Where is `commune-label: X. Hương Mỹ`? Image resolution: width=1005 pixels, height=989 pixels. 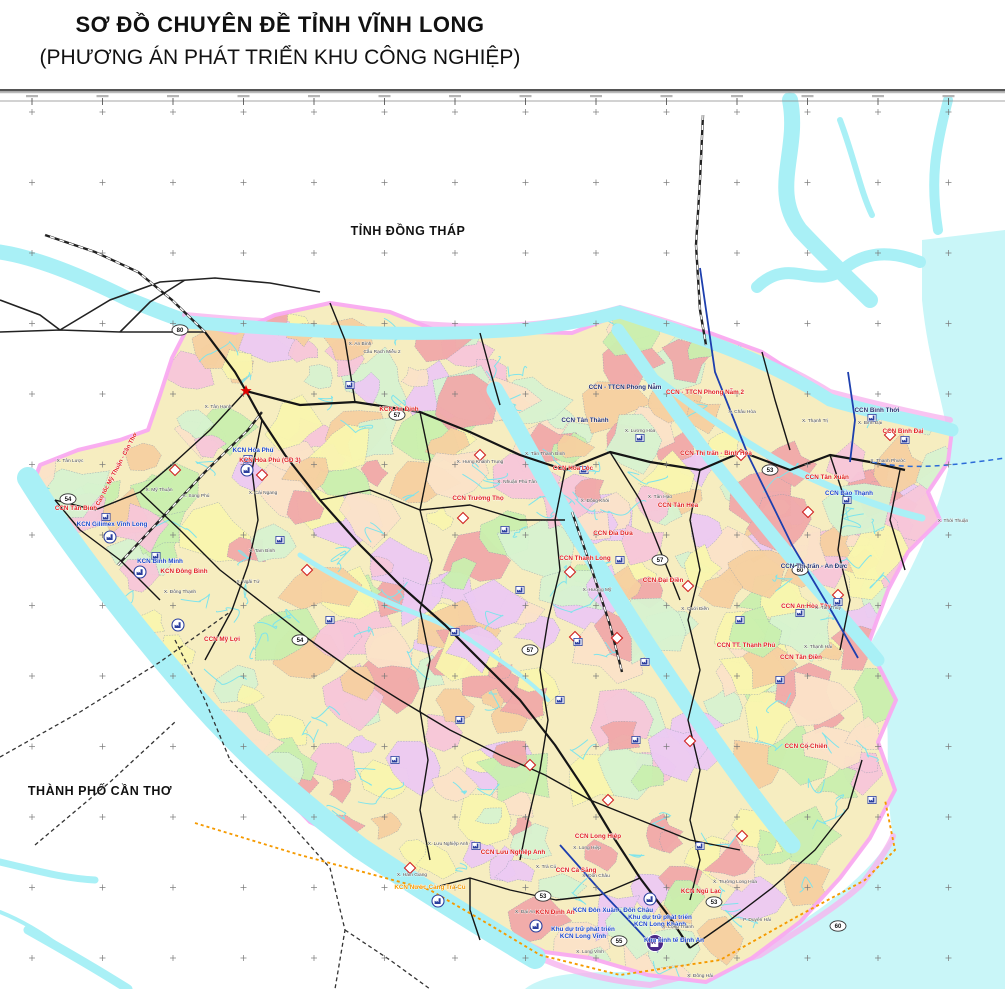 commune-label: X. Hương Mỹ is located at coordinates (597, 590).